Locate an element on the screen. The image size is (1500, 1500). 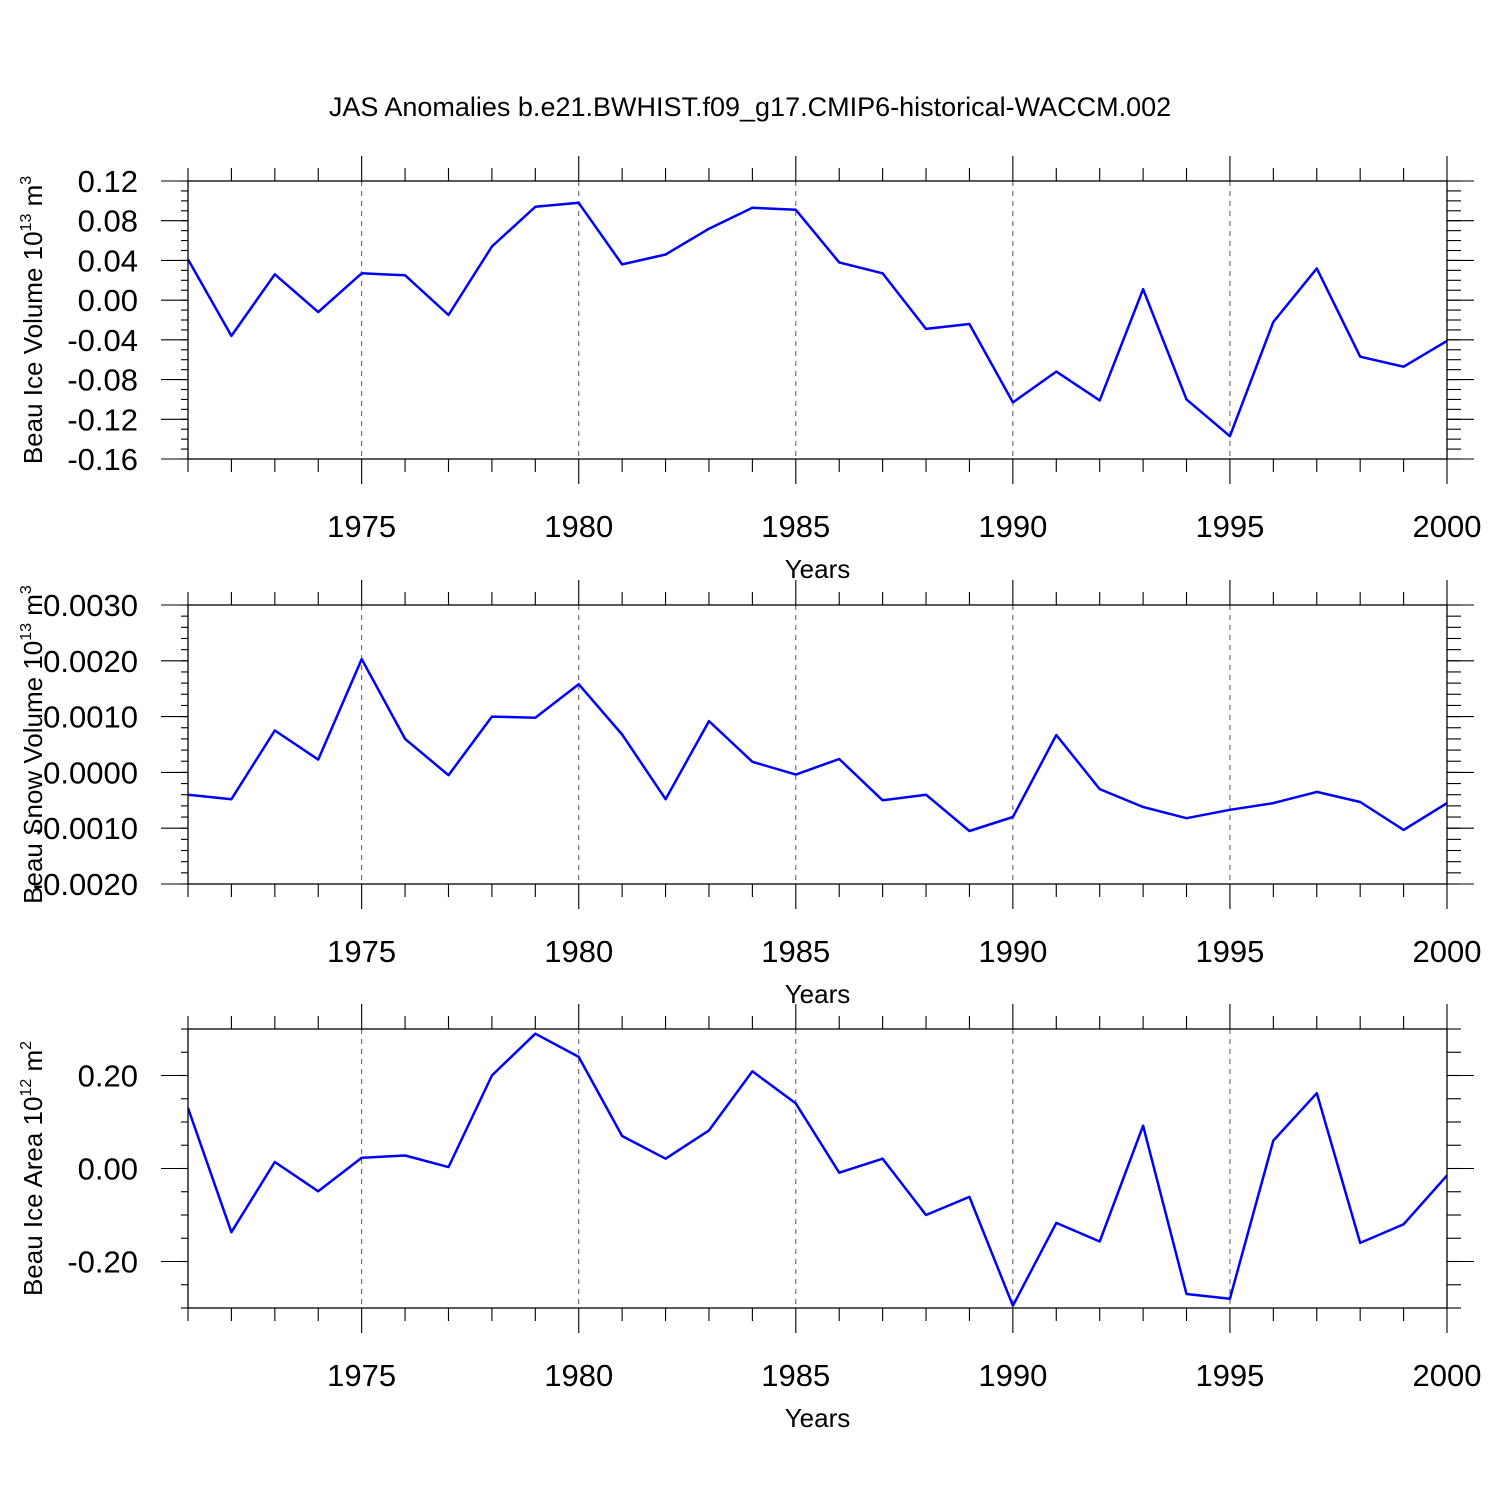
y-tick-label: 0.0010 is located at coordinates (90, 717).